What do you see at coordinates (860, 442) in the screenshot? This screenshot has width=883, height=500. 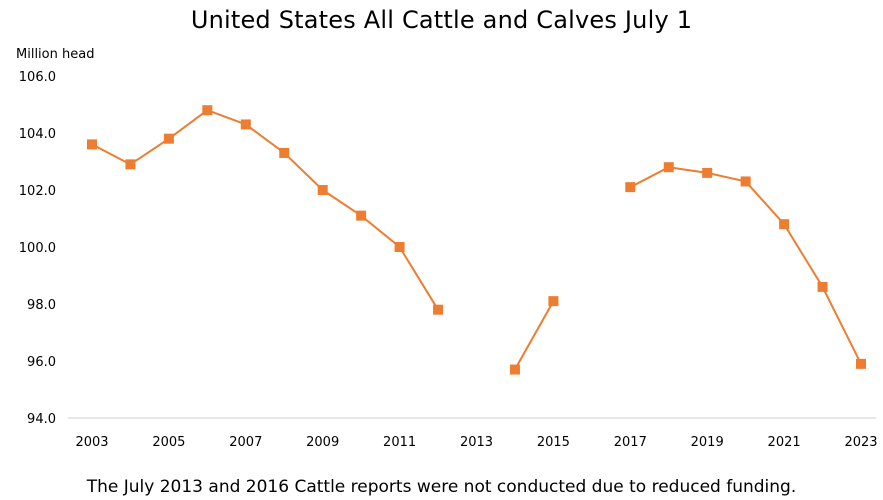 I see `x-tick-label: 2023` at bounding box center [860, 442].